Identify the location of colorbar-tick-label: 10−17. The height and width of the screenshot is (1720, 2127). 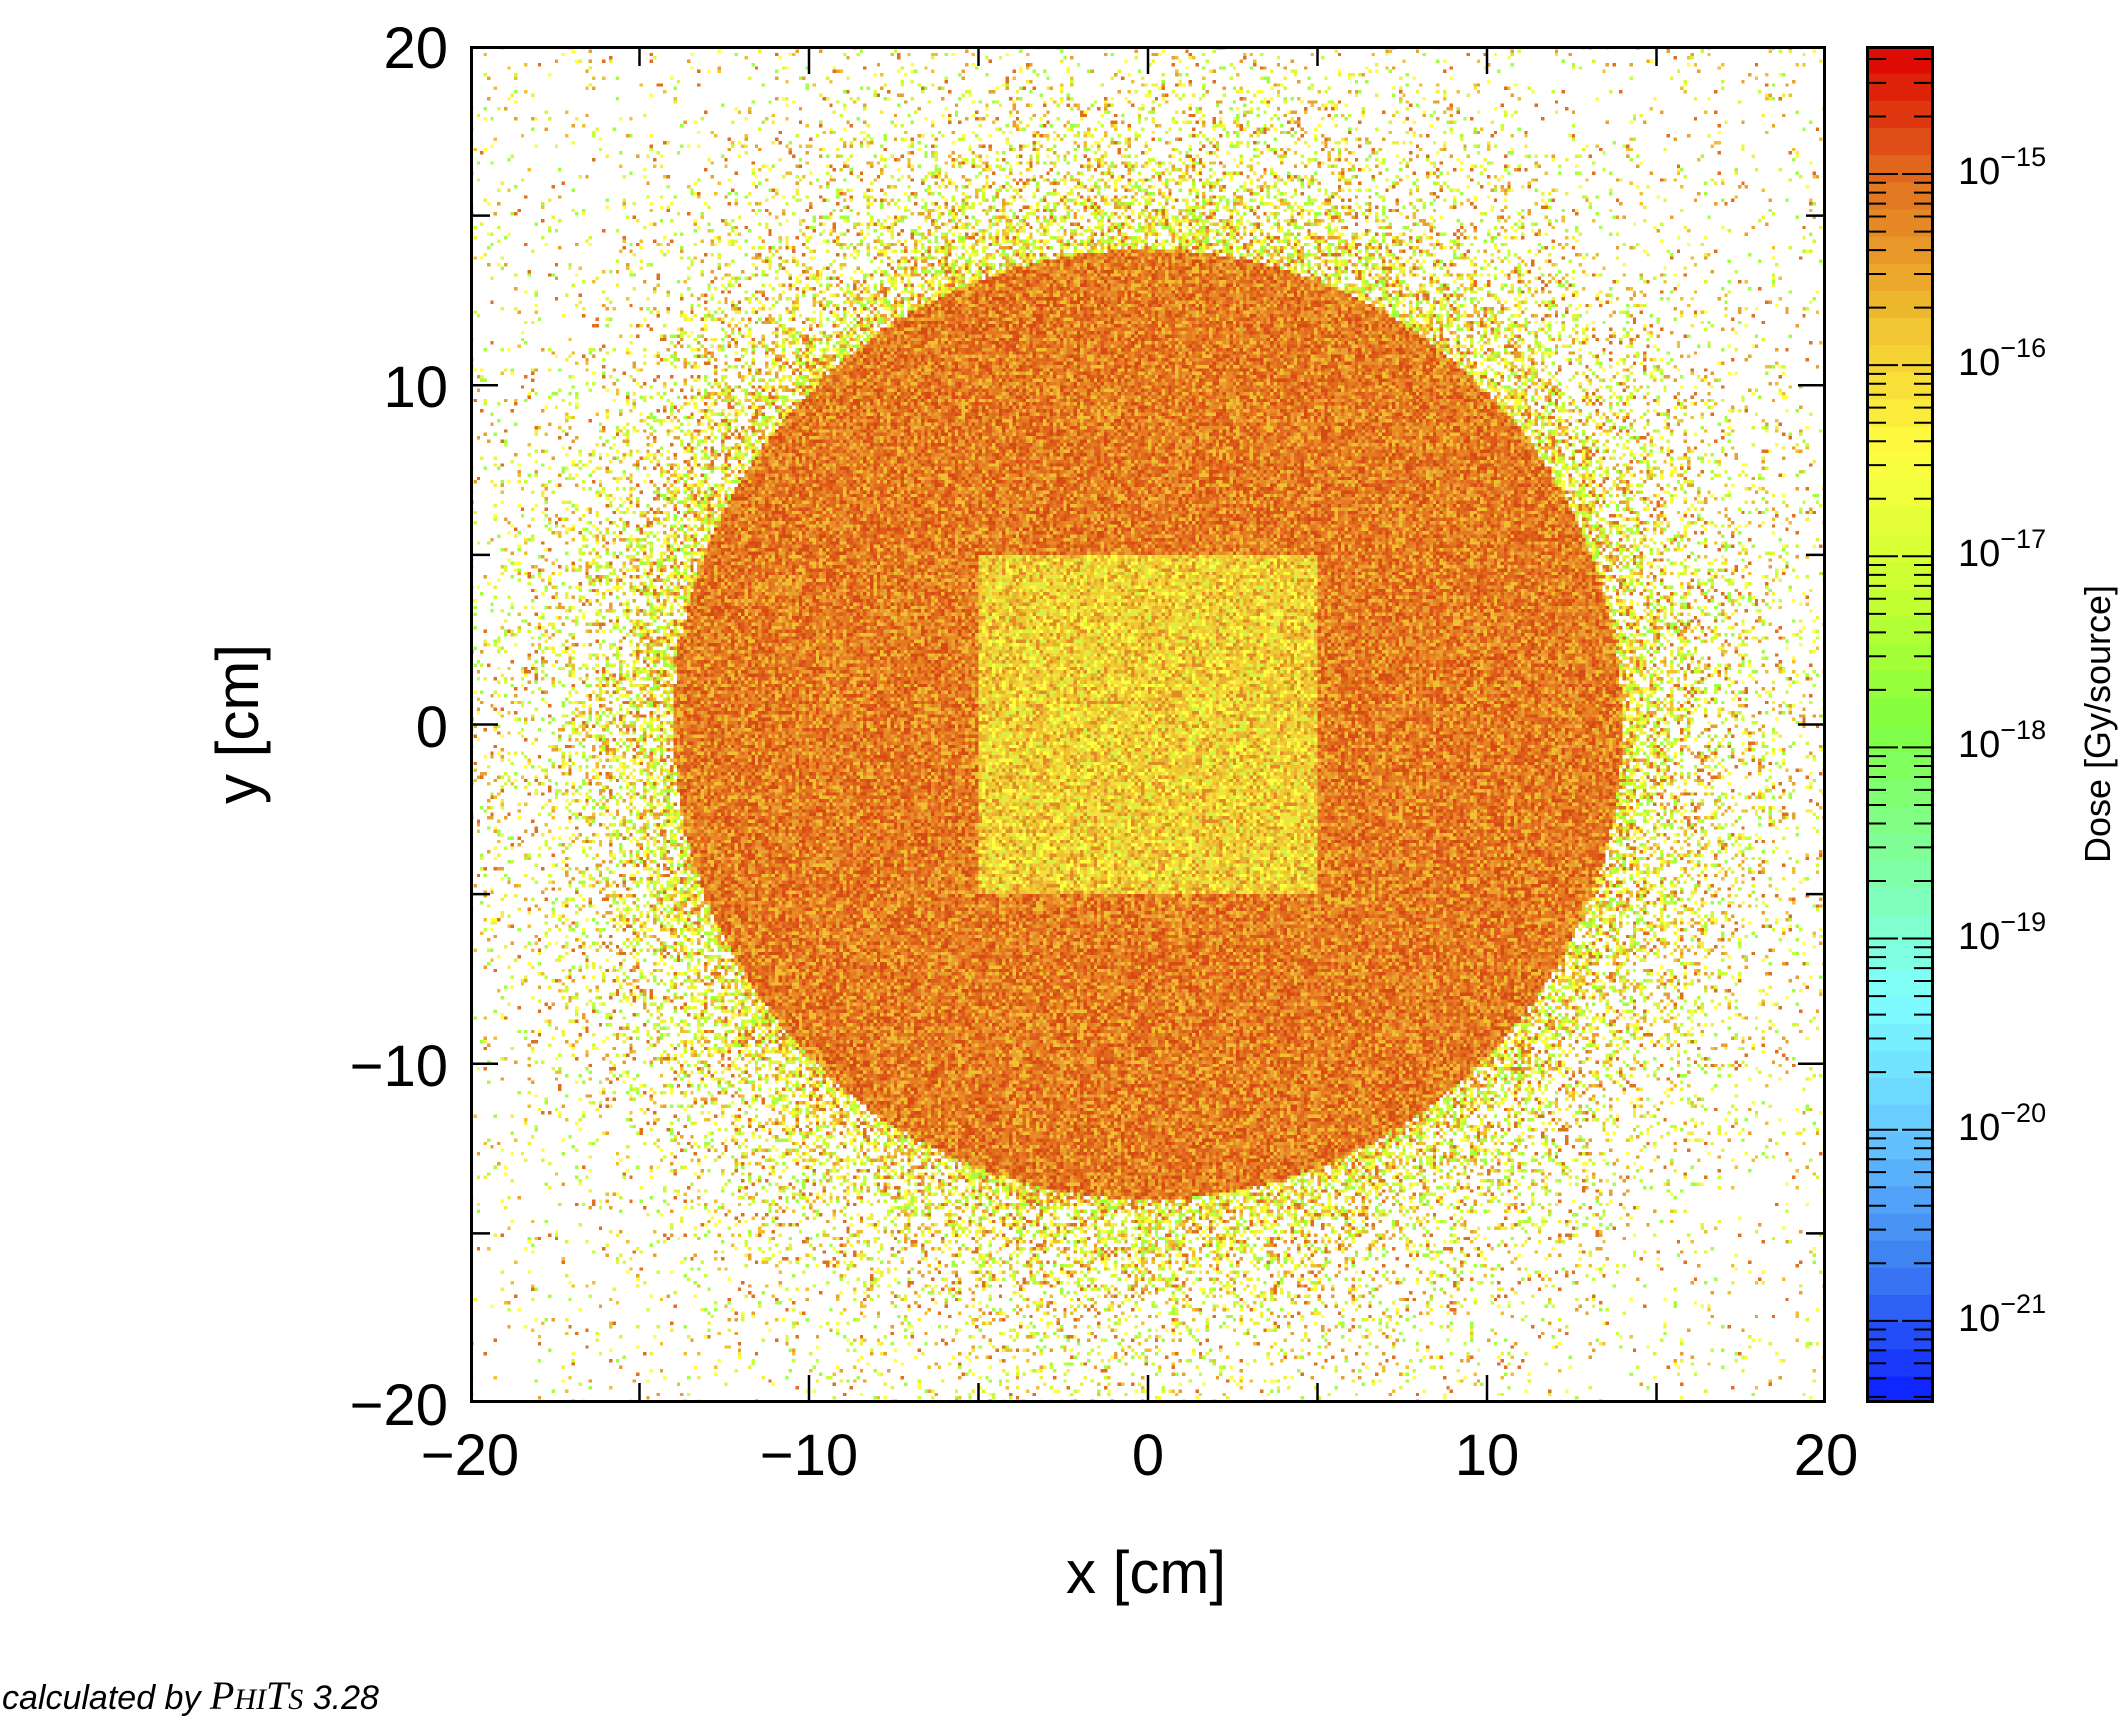
(2002, 550).